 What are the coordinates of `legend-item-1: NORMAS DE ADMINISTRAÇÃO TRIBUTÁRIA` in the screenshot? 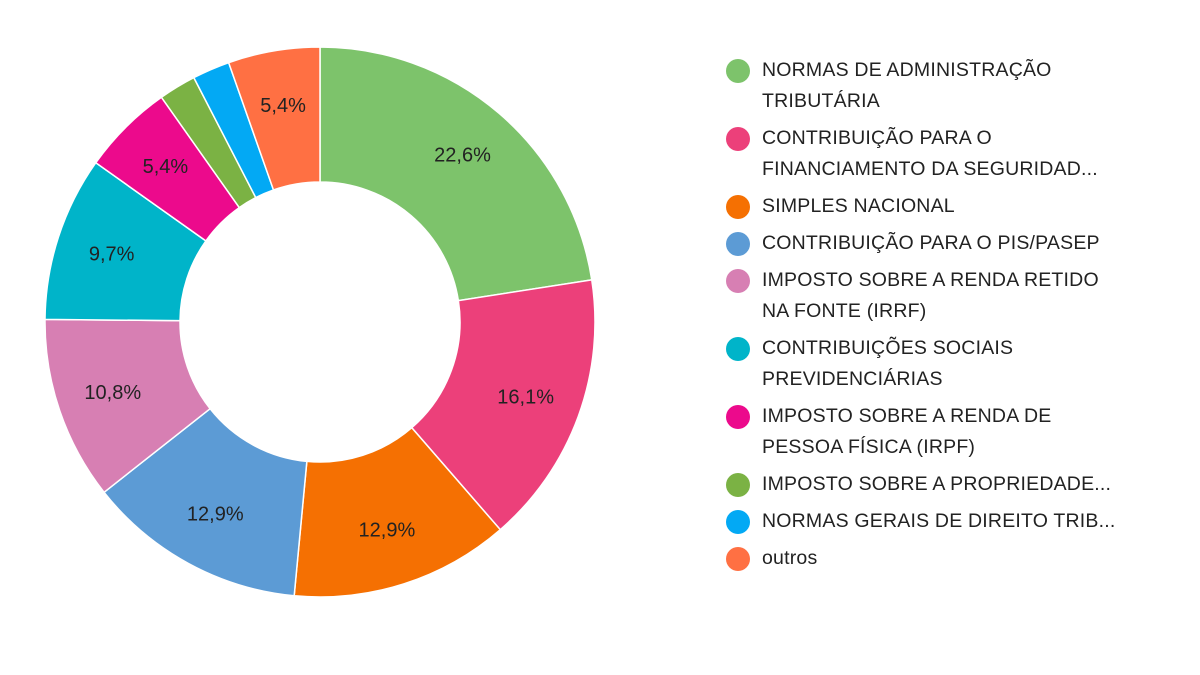 It's located at (949, 86).